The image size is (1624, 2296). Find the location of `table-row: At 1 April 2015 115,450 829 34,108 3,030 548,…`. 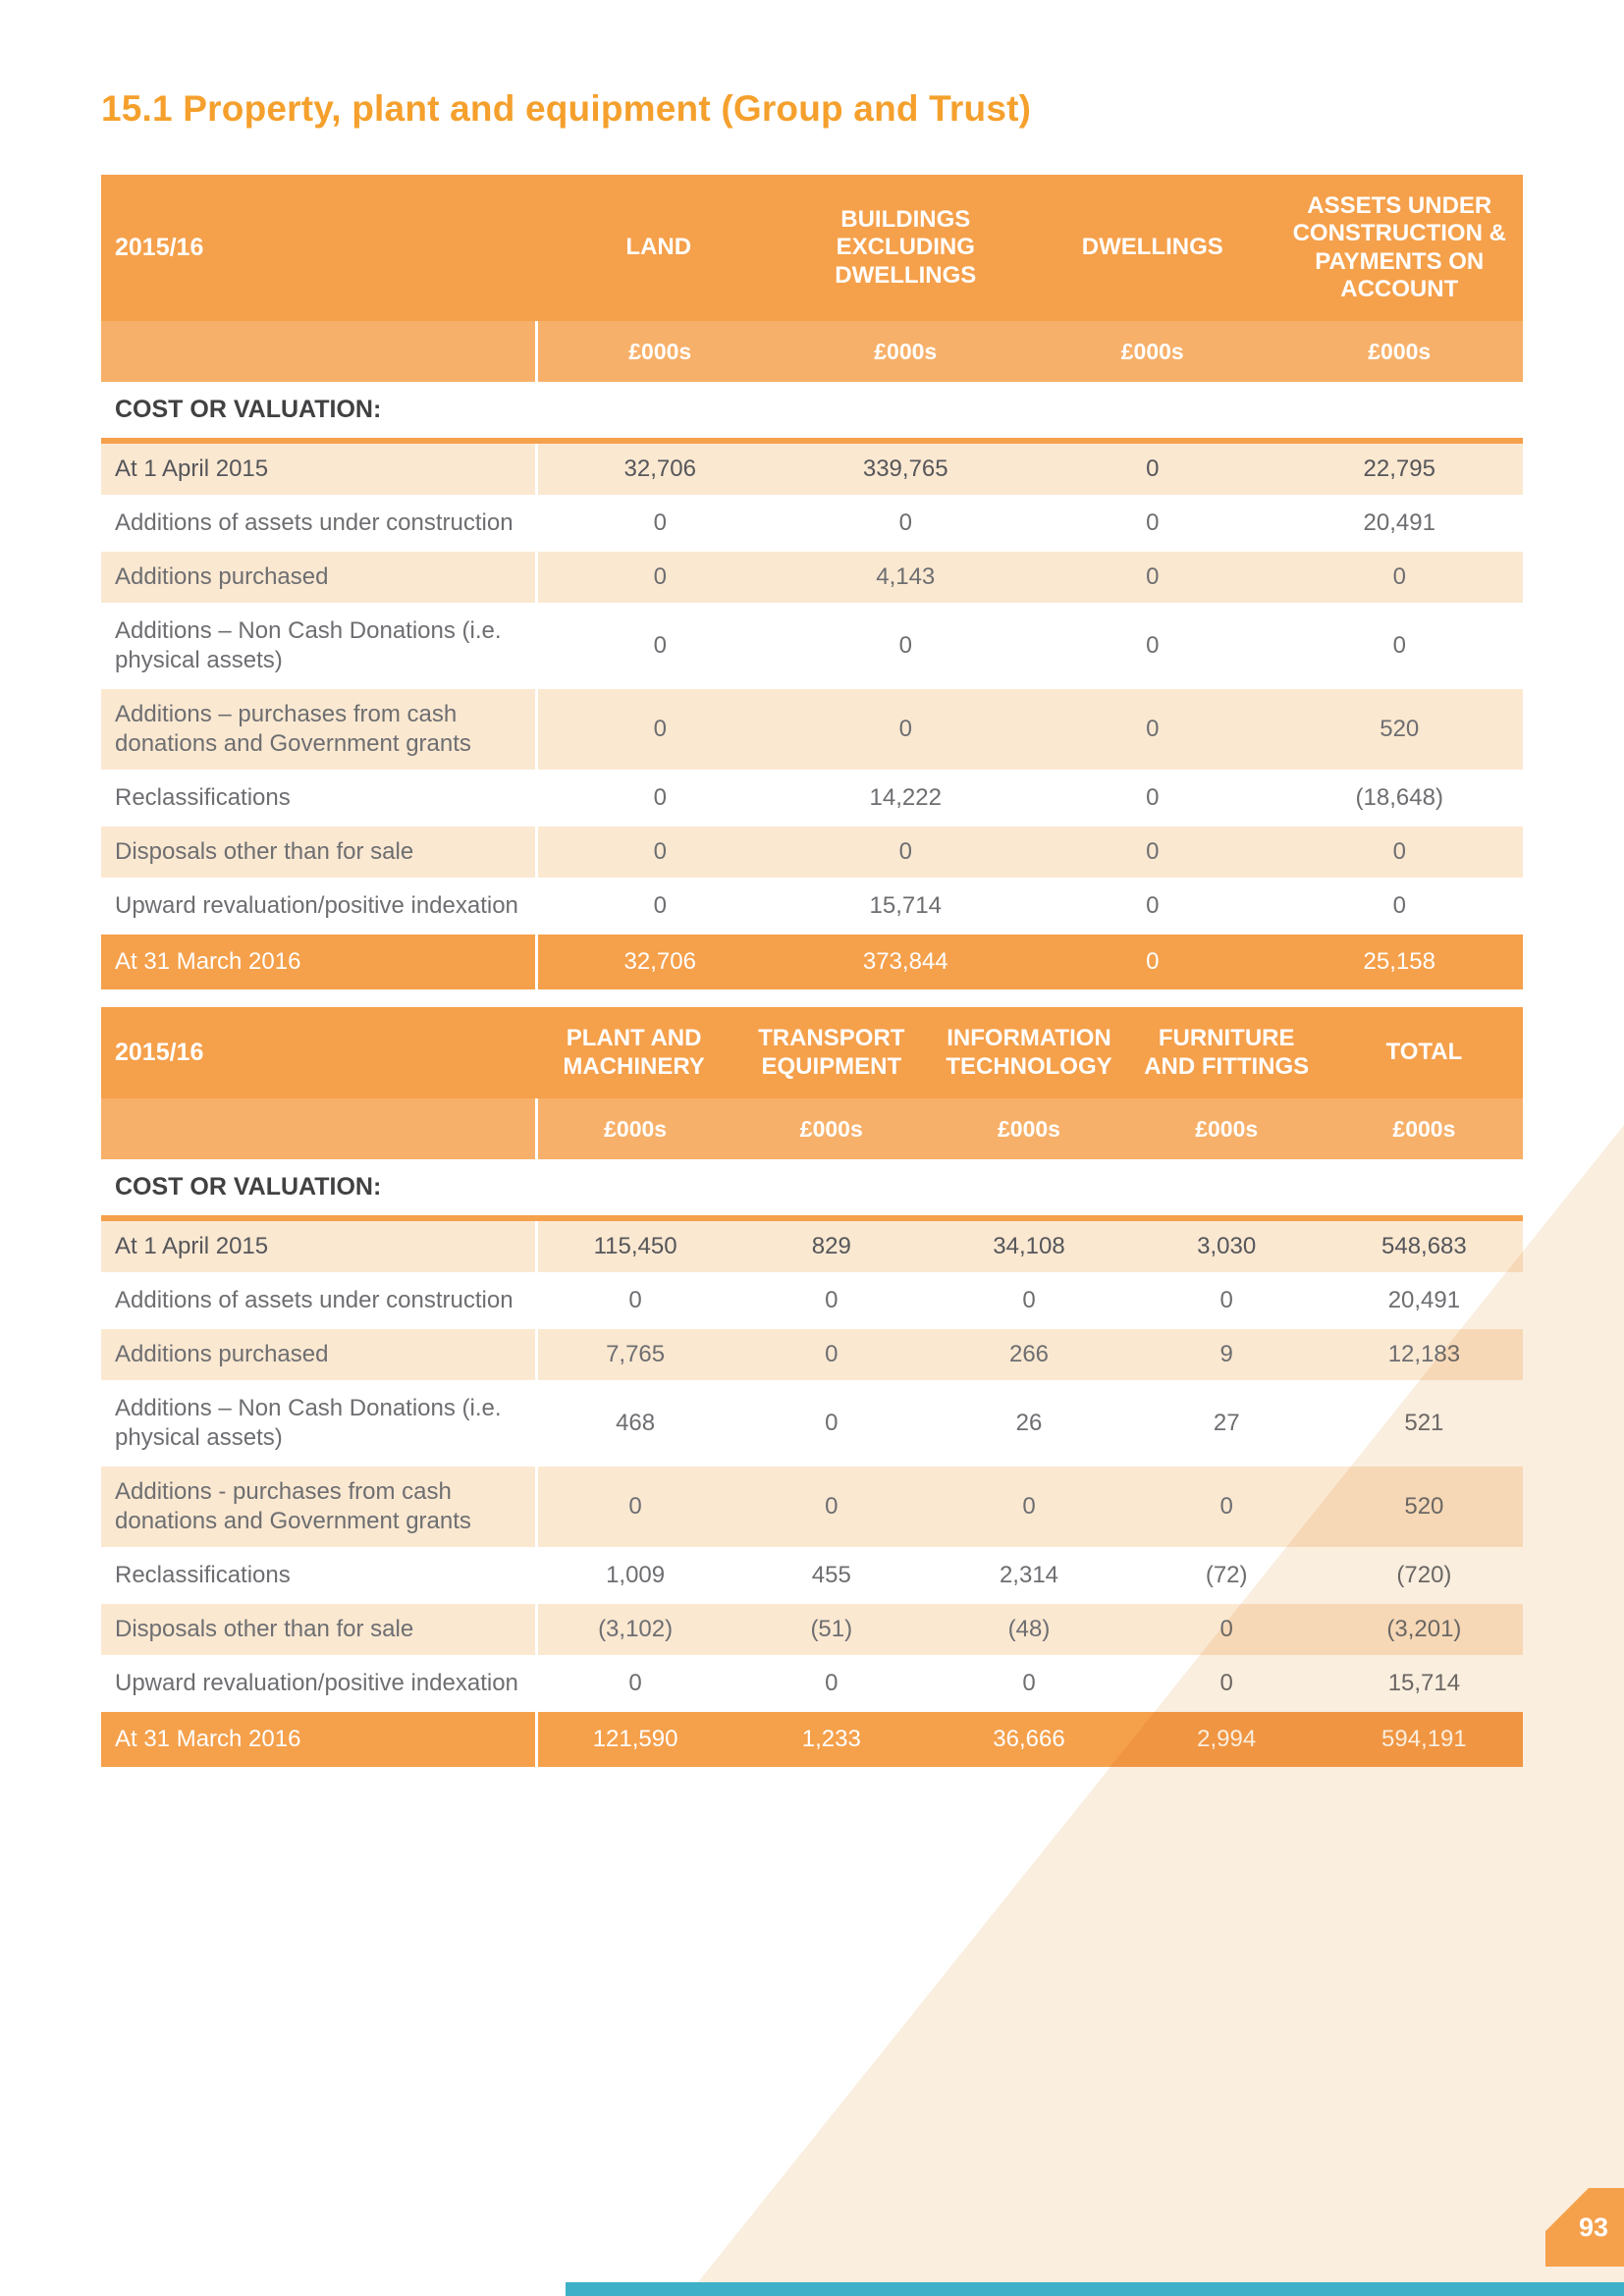

table-row: At 1 April 2015 115,450 829 34,108 3,030 548,… is located at coordinates (812, 1246).